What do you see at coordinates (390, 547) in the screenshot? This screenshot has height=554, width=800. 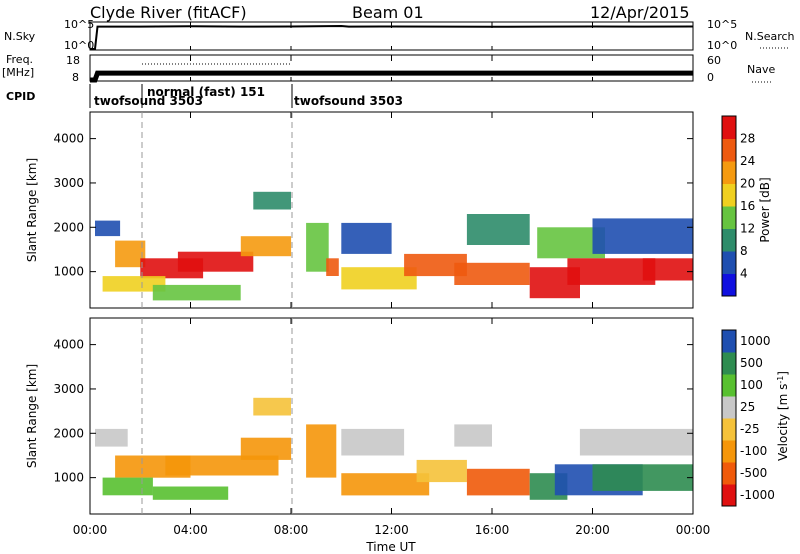 I see `x-axis-label: Time UT` at bounding box center [390, 547].